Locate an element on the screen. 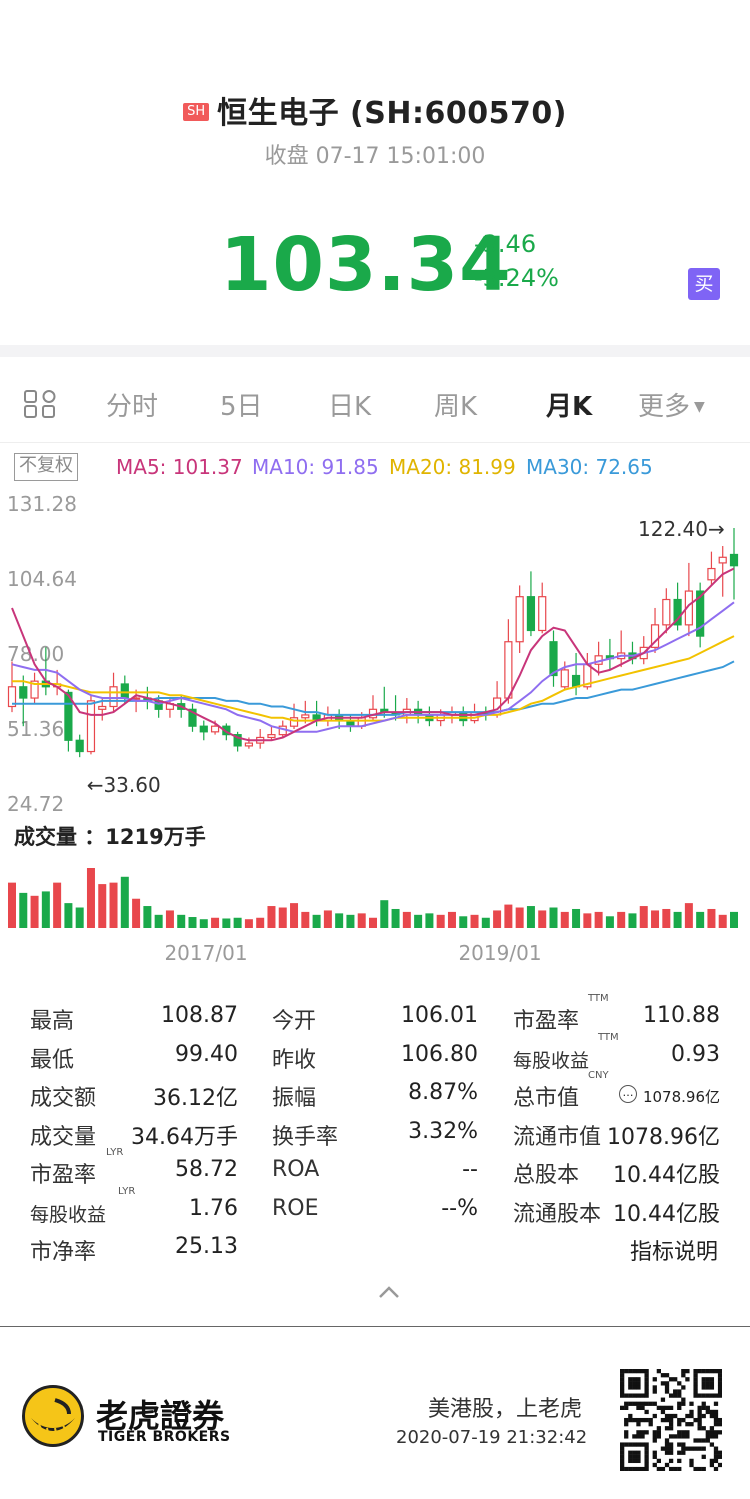  stat-label: 市净率 is located at coordinates (63, 1252).